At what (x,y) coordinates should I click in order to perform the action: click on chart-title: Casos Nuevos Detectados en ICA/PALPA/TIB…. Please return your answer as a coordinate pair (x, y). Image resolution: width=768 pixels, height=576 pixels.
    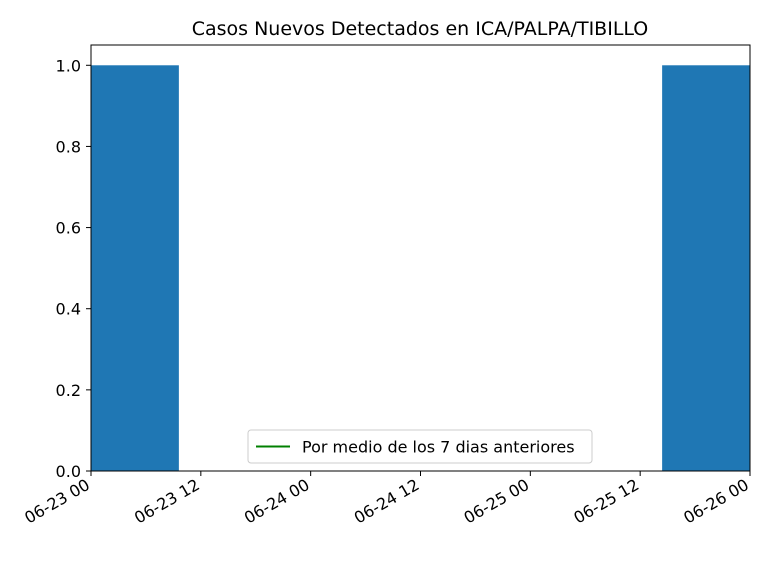
    Looking at the image, I should click on (420, 29).